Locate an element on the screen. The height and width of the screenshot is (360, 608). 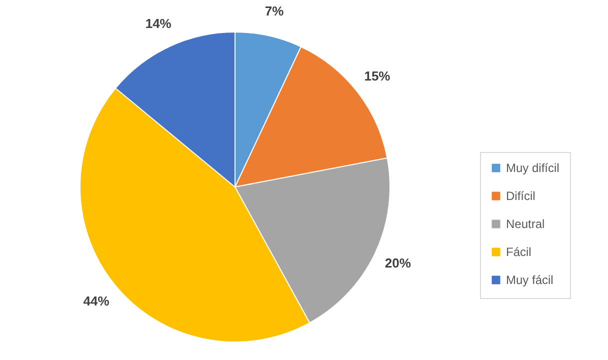
data-label: 15% is located at coordinates (377, 76).